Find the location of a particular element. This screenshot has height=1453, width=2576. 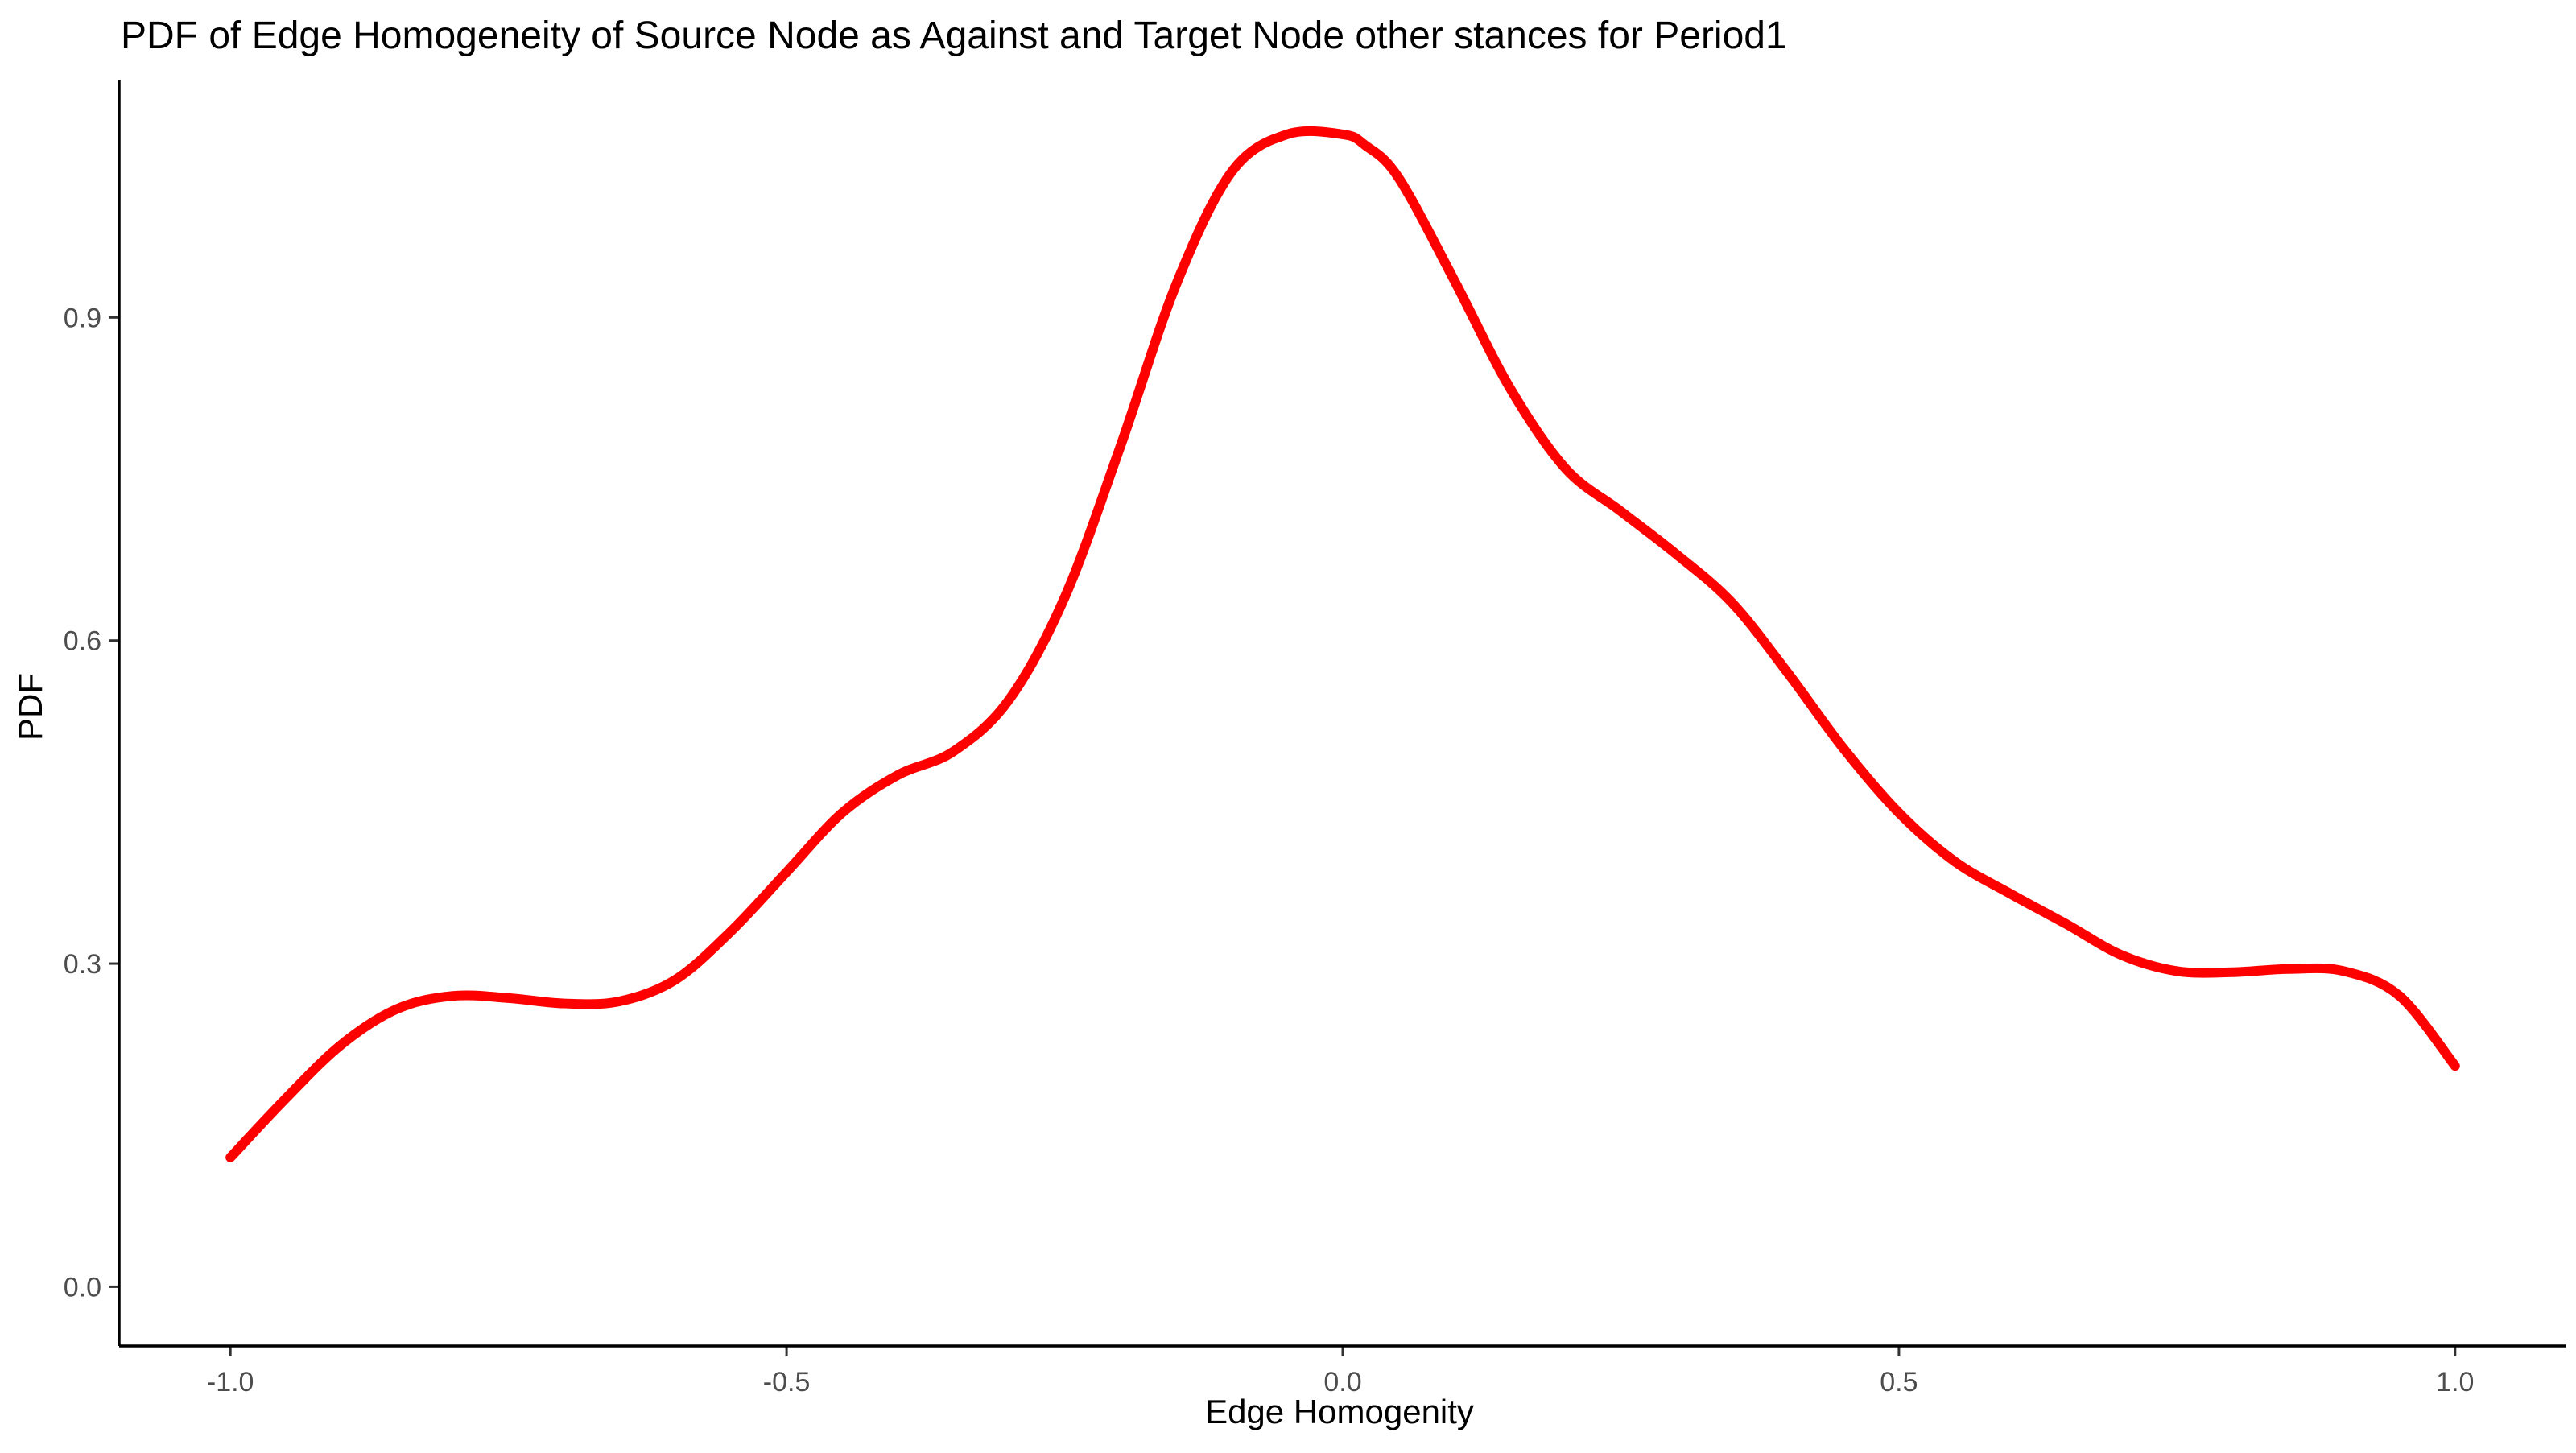

y-tick-label: 0.6 is located at coordinates (82, 642).